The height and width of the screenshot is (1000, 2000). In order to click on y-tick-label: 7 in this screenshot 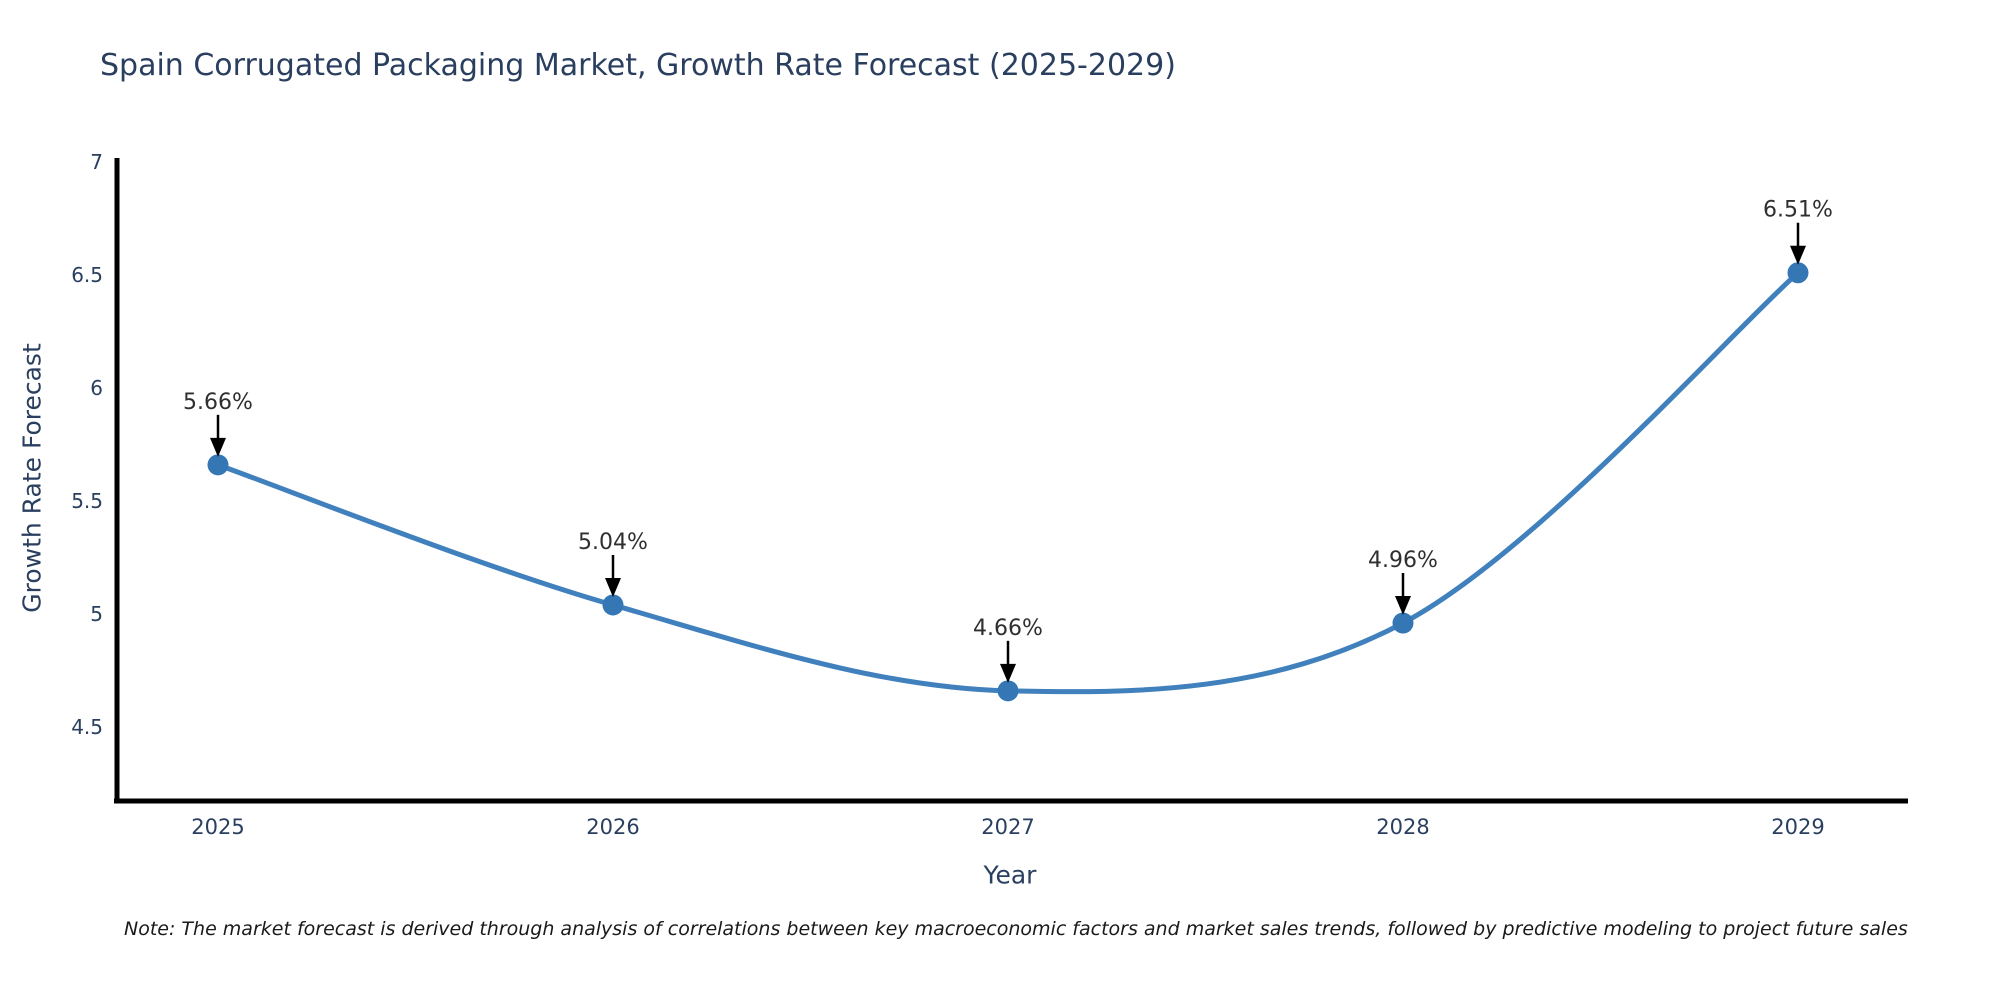, I will do `click(96, 162)`.